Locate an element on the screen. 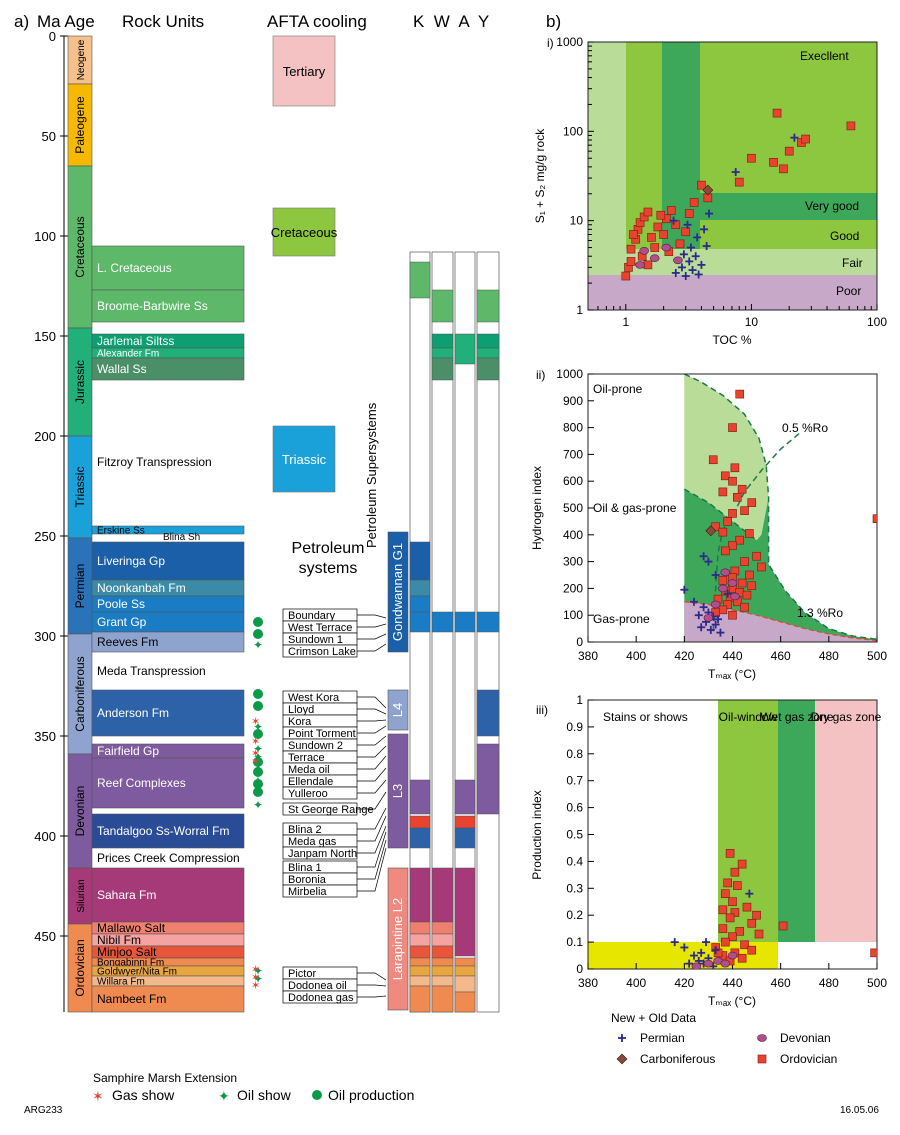 The width and height of the screenshot is (900, 1135). unit-label-fairfield-gp: Fairfield Gp is located at coordinates (128, 751).